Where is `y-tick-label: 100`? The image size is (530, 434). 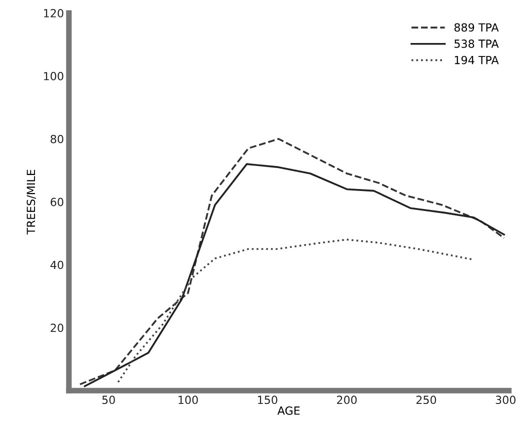
y-tick-label: 100 is located at coordinates (54, 76).